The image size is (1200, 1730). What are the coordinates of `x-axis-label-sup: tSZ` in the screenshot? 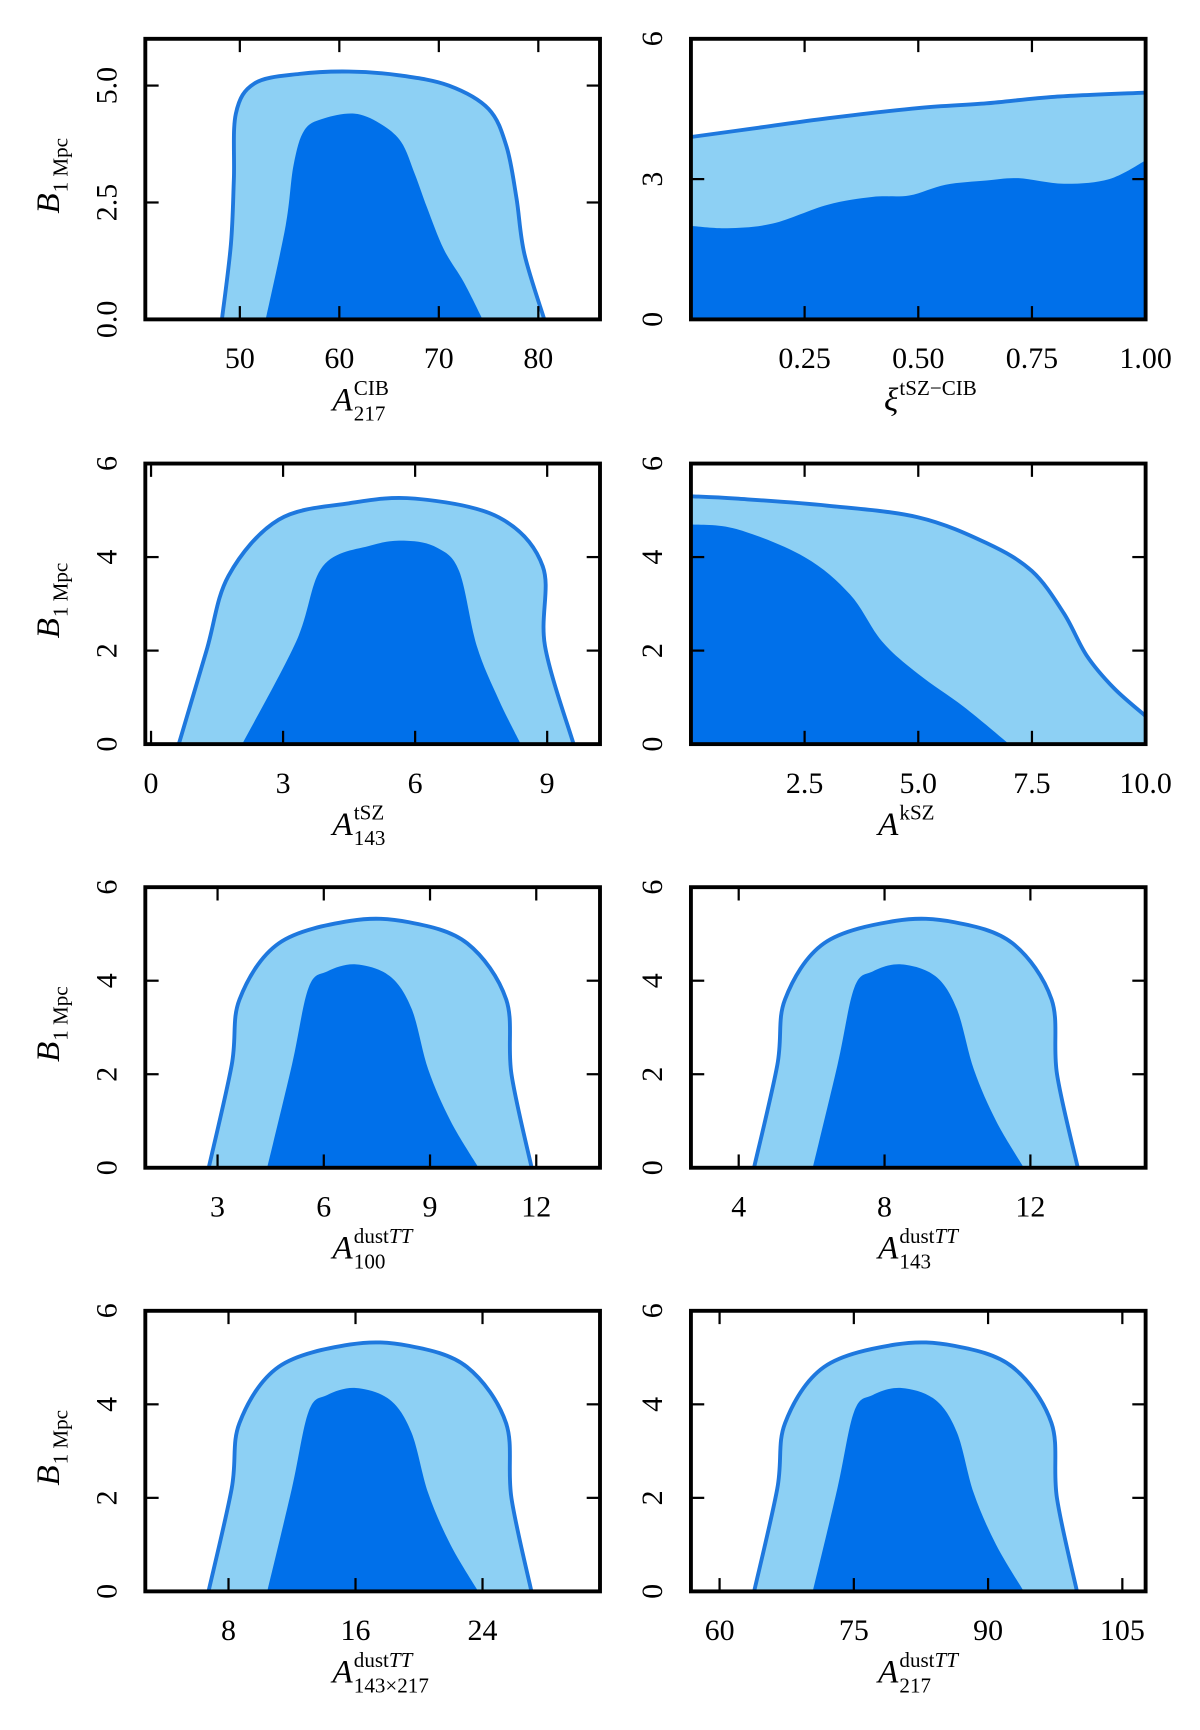 It's located at (369, 813).